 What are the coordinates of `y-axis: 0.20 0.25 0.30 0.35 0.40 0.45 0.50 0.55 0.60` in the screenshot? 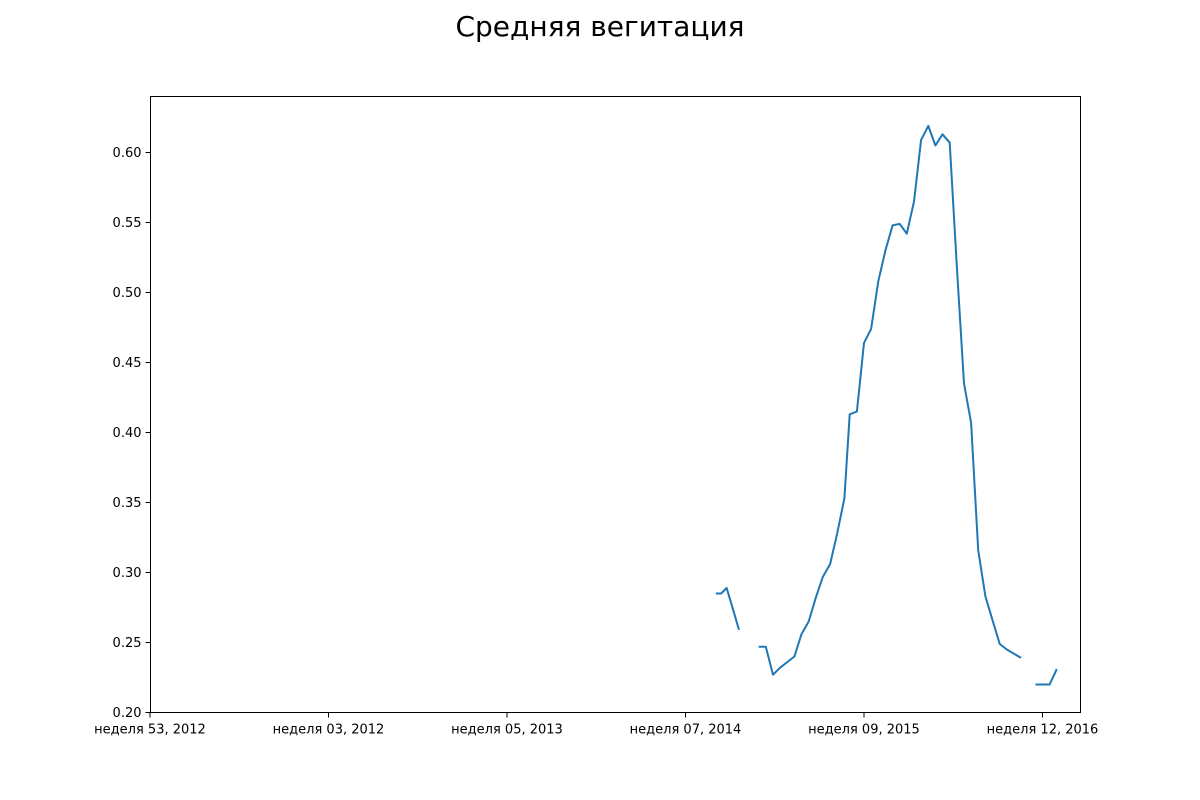 It's located at (132, 433).